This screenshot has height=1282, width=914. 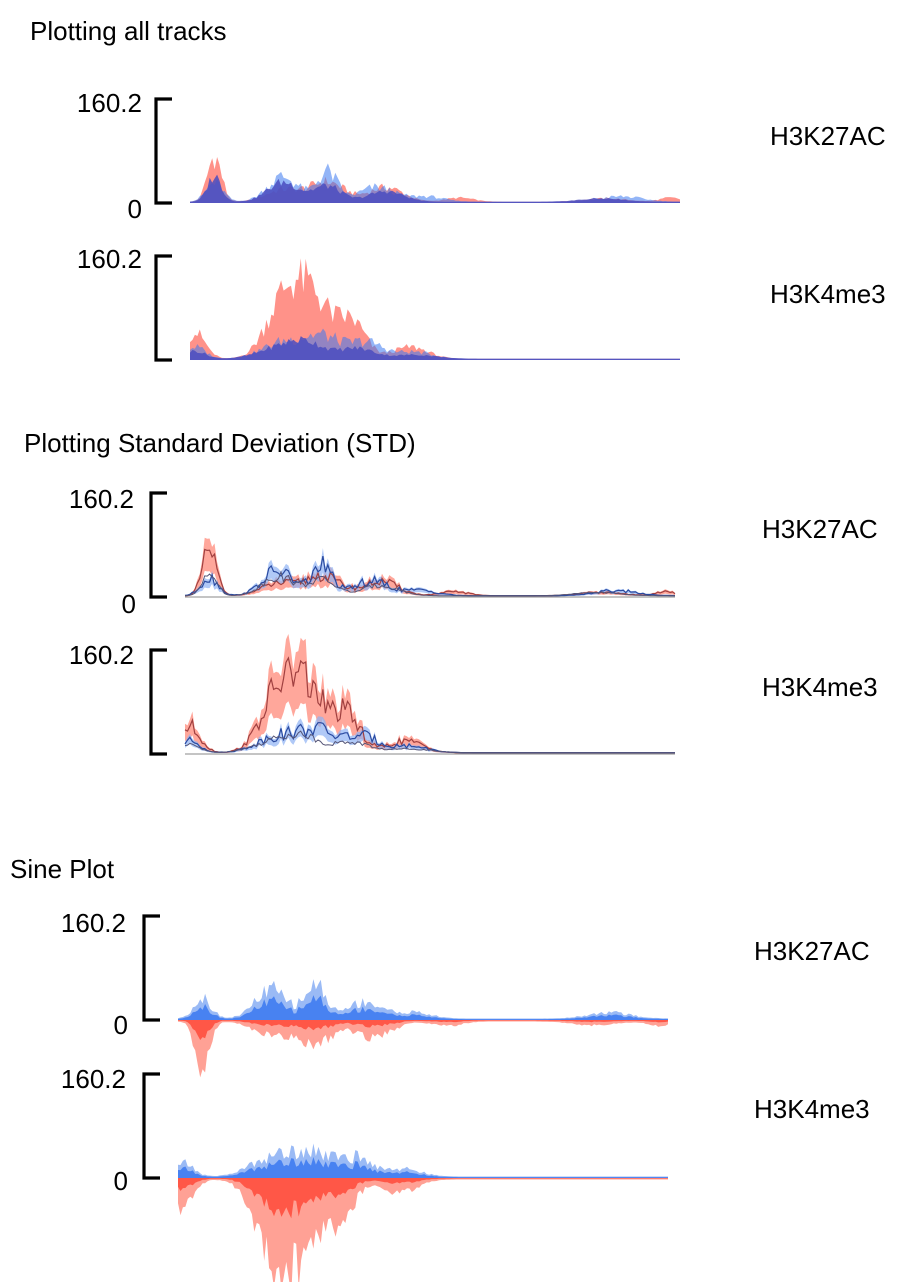 What do you see at coordinates (62, 869) in the screenshot?
I see `section-title-sine: Sine Plot` at bounding box center [62, 869].